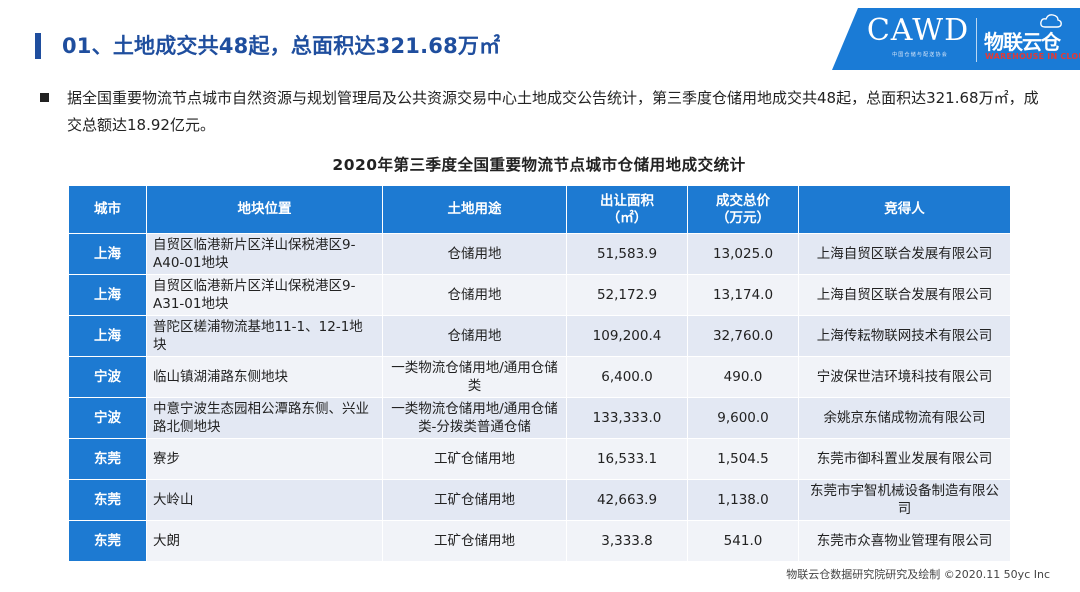 This screenshot has width=1080, height=592. What do you see at coordinates (264, 418) in the screenshot?
I see `cell-location: 中意宁波生态园相公潭路东侧、兴业路北侧地块` at bounding box center [264, 418].